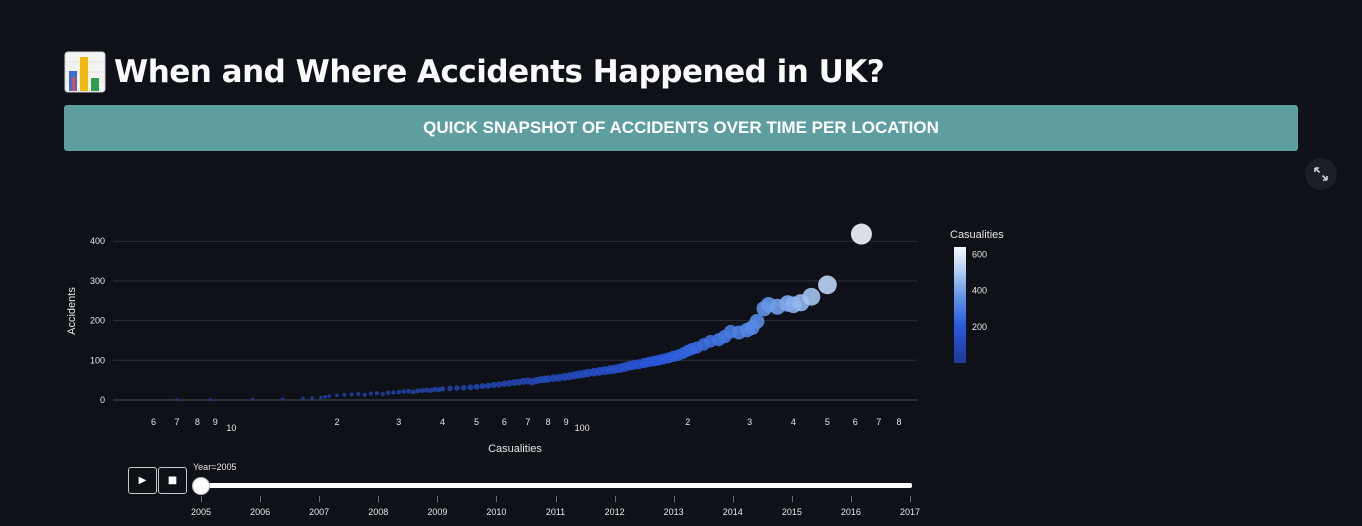 This screenshot has width=1362, height=526. I want to click on fullscreen-expand-button, so click(1321, 174).